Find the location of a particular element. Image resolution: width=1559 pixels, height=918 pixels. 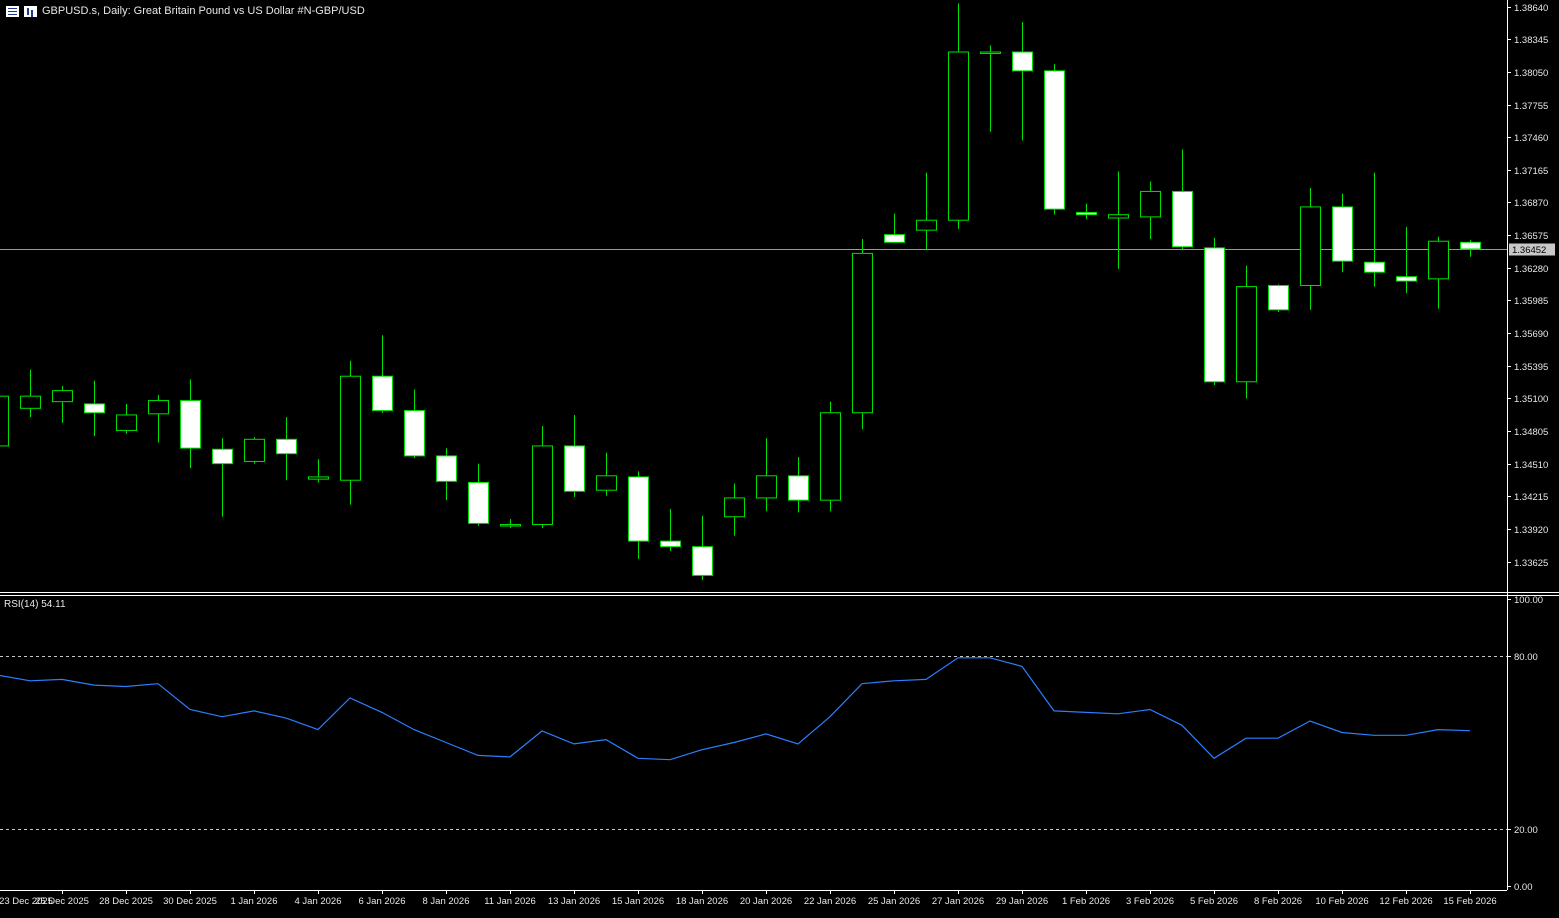

rsi-tick-label: 0.00 is located at coordinates (1523, 887).